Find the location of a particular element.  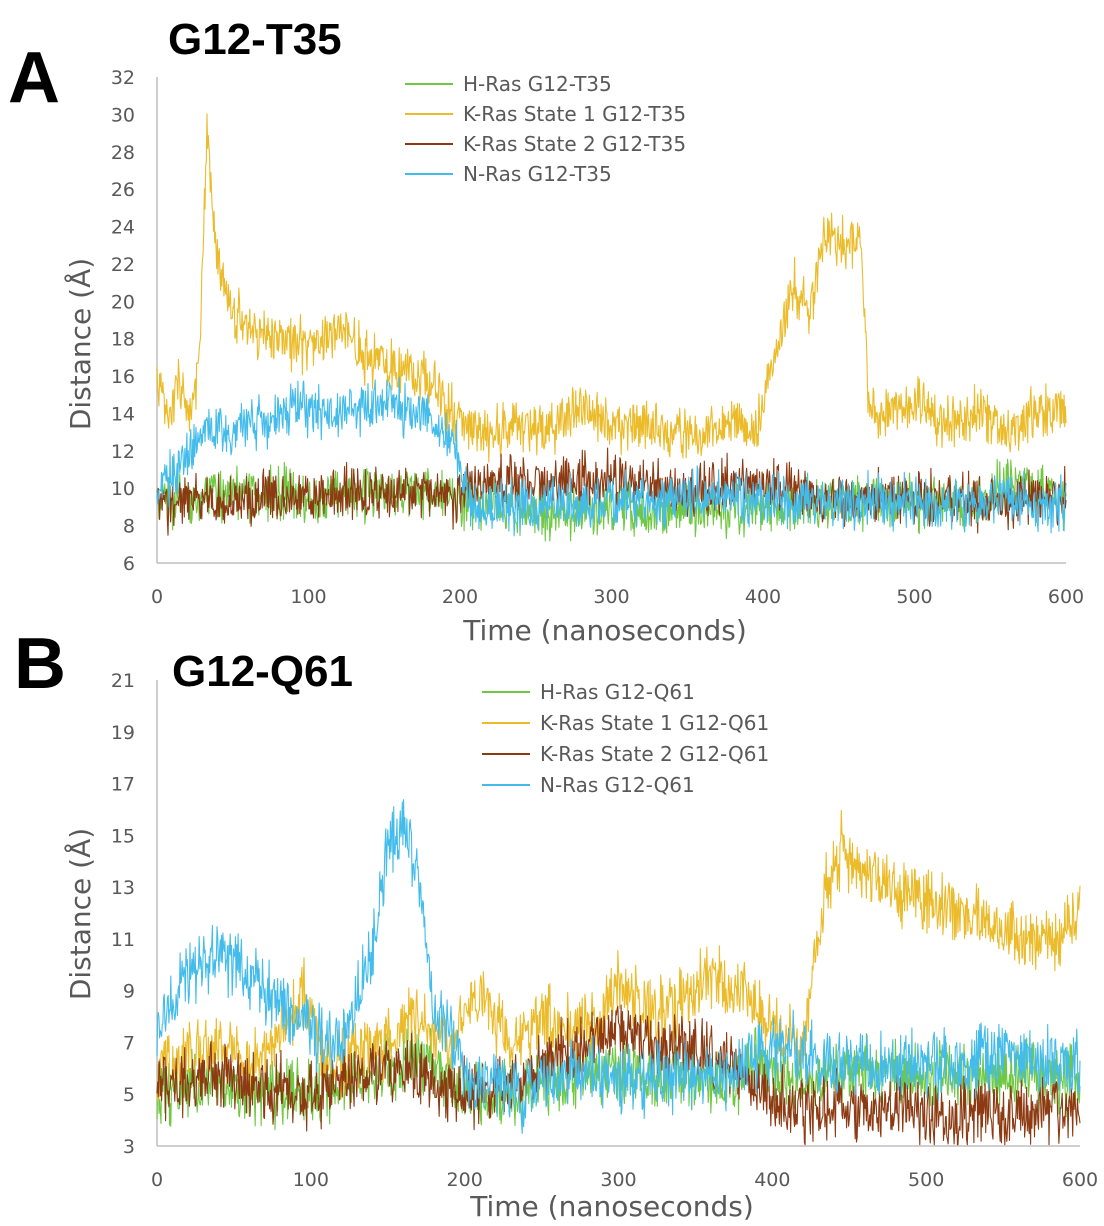

y-tick-label: 21 is located at coordinates (123, 681).